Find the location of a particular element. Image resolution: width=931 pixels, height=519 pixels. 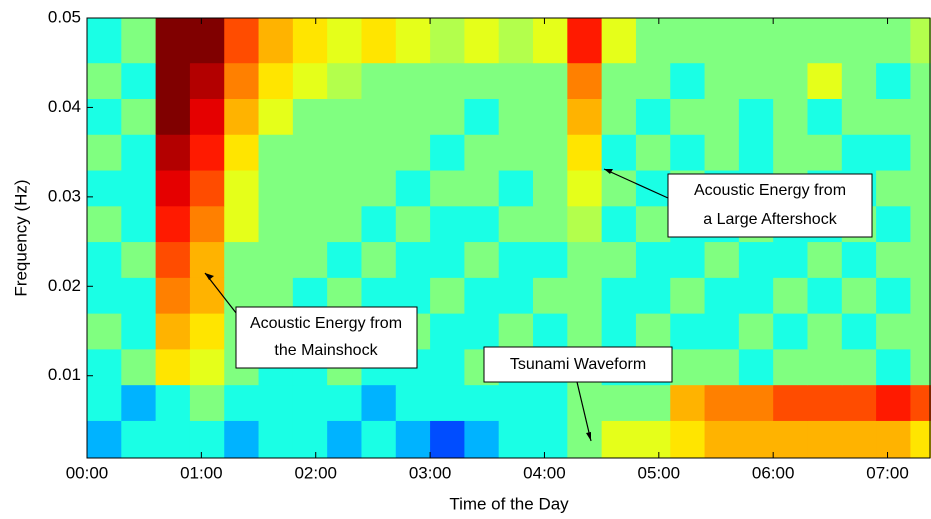

annotation-text: a Large Aftershock is located at coordinates (770, 219).